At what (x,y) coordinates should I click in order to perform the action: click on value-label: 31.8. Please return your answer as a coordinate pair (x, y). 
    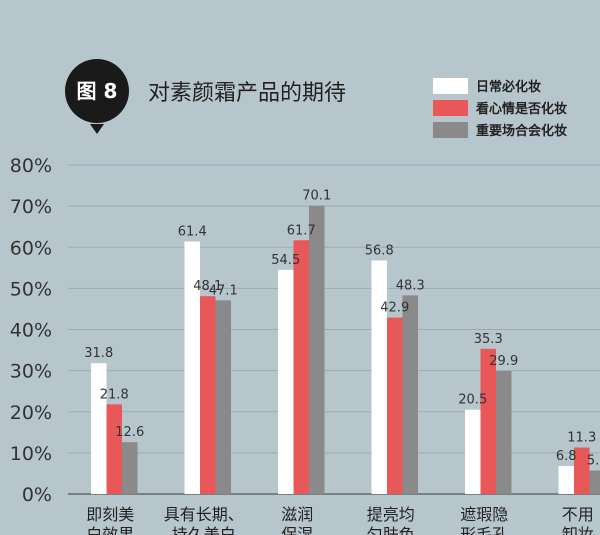
    Looking at the image, I should click on (98, 353).